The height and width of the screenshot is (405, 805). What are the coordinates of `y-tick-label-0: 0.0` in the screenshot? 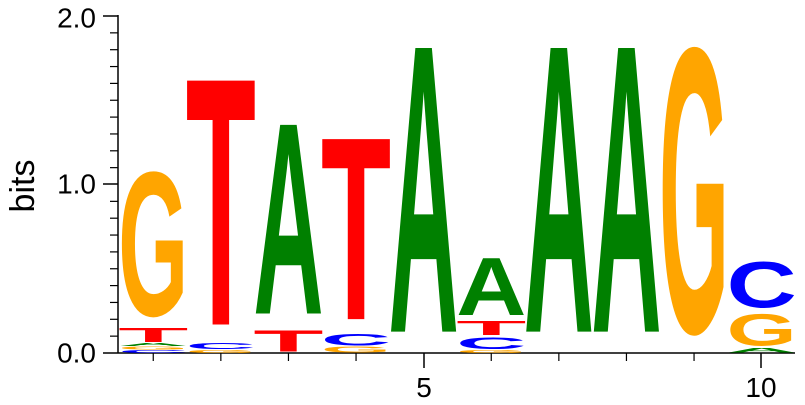 It's located at (76, 353).